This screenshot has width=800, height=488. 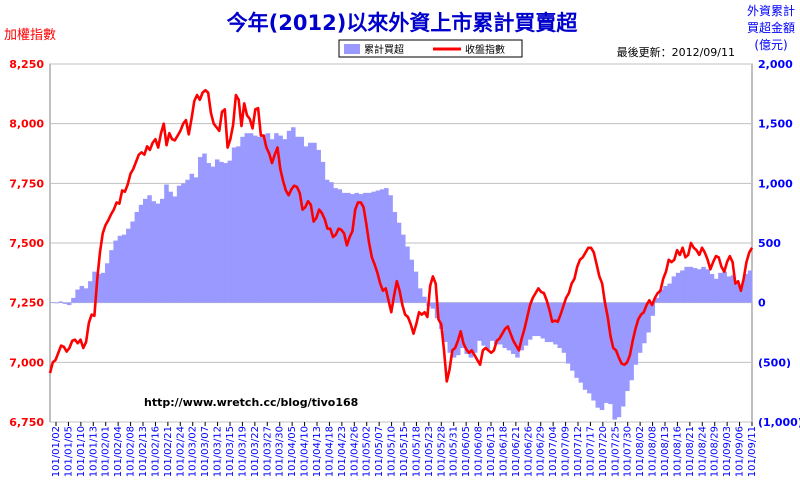 I want to click on x-tick-label: 101/04/05, so click(x=292, y=451).